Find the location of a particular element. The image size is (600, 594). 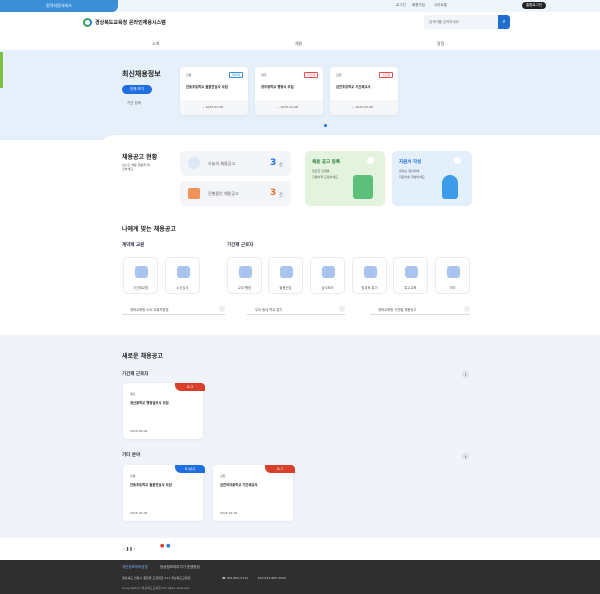

today-count: 3 is located at coordinates (273, 163).